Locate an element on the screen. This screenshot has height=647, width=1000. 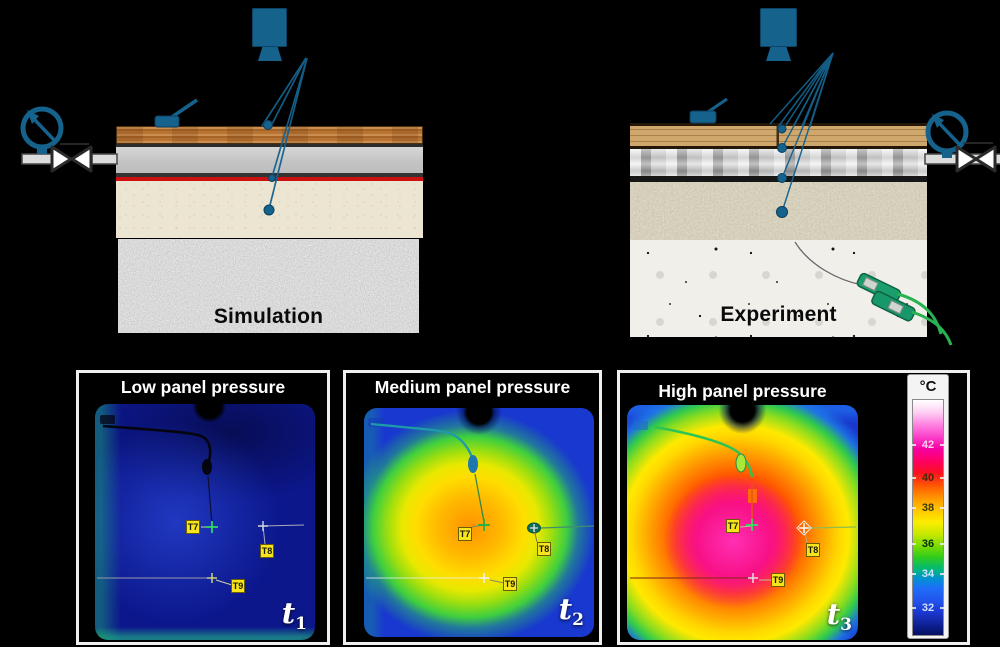
thermal-title: Medium panel pressure is located at coordinates (472, 387).